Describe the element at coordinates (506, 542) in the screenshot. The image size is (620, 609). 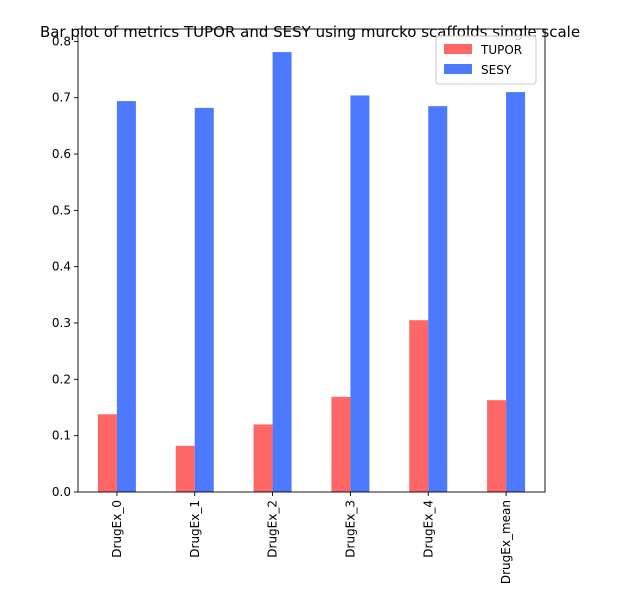
I see `x-tick-label-5: DrugEx_mean` at that location.